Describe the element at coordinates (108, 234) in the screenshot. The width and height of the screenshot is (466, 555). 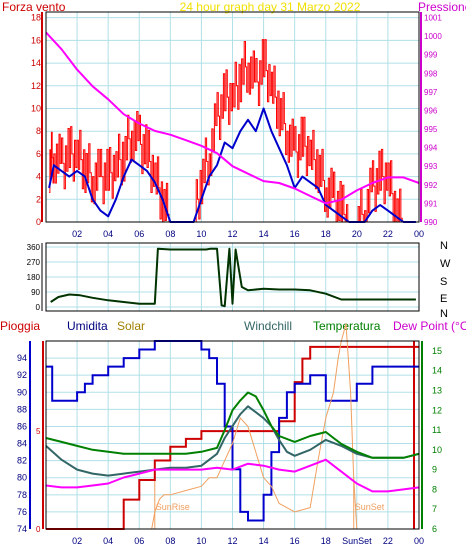
I see `wind-x-tick-label: 04` at that location.